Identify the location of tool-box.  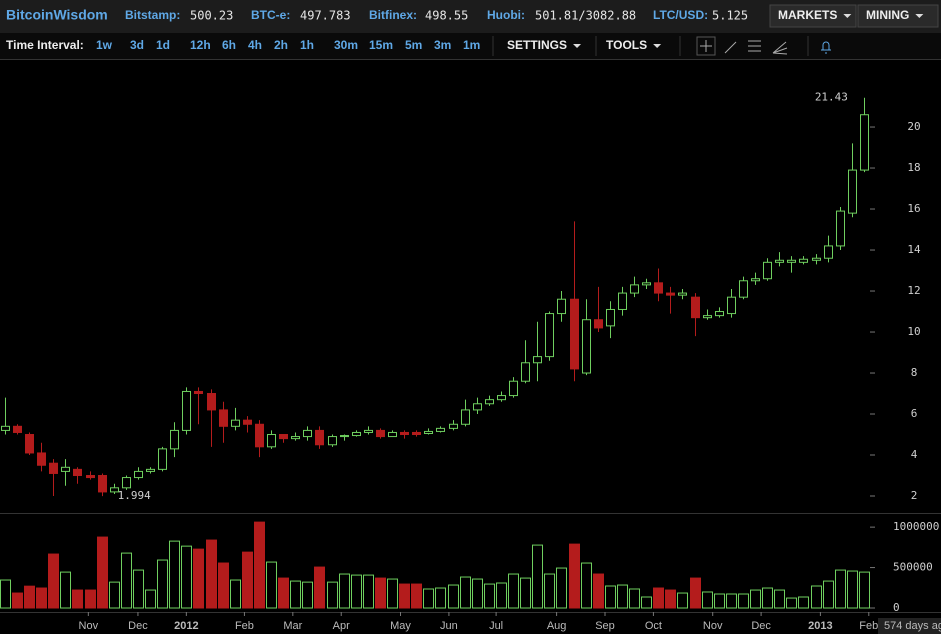
(706, 46).